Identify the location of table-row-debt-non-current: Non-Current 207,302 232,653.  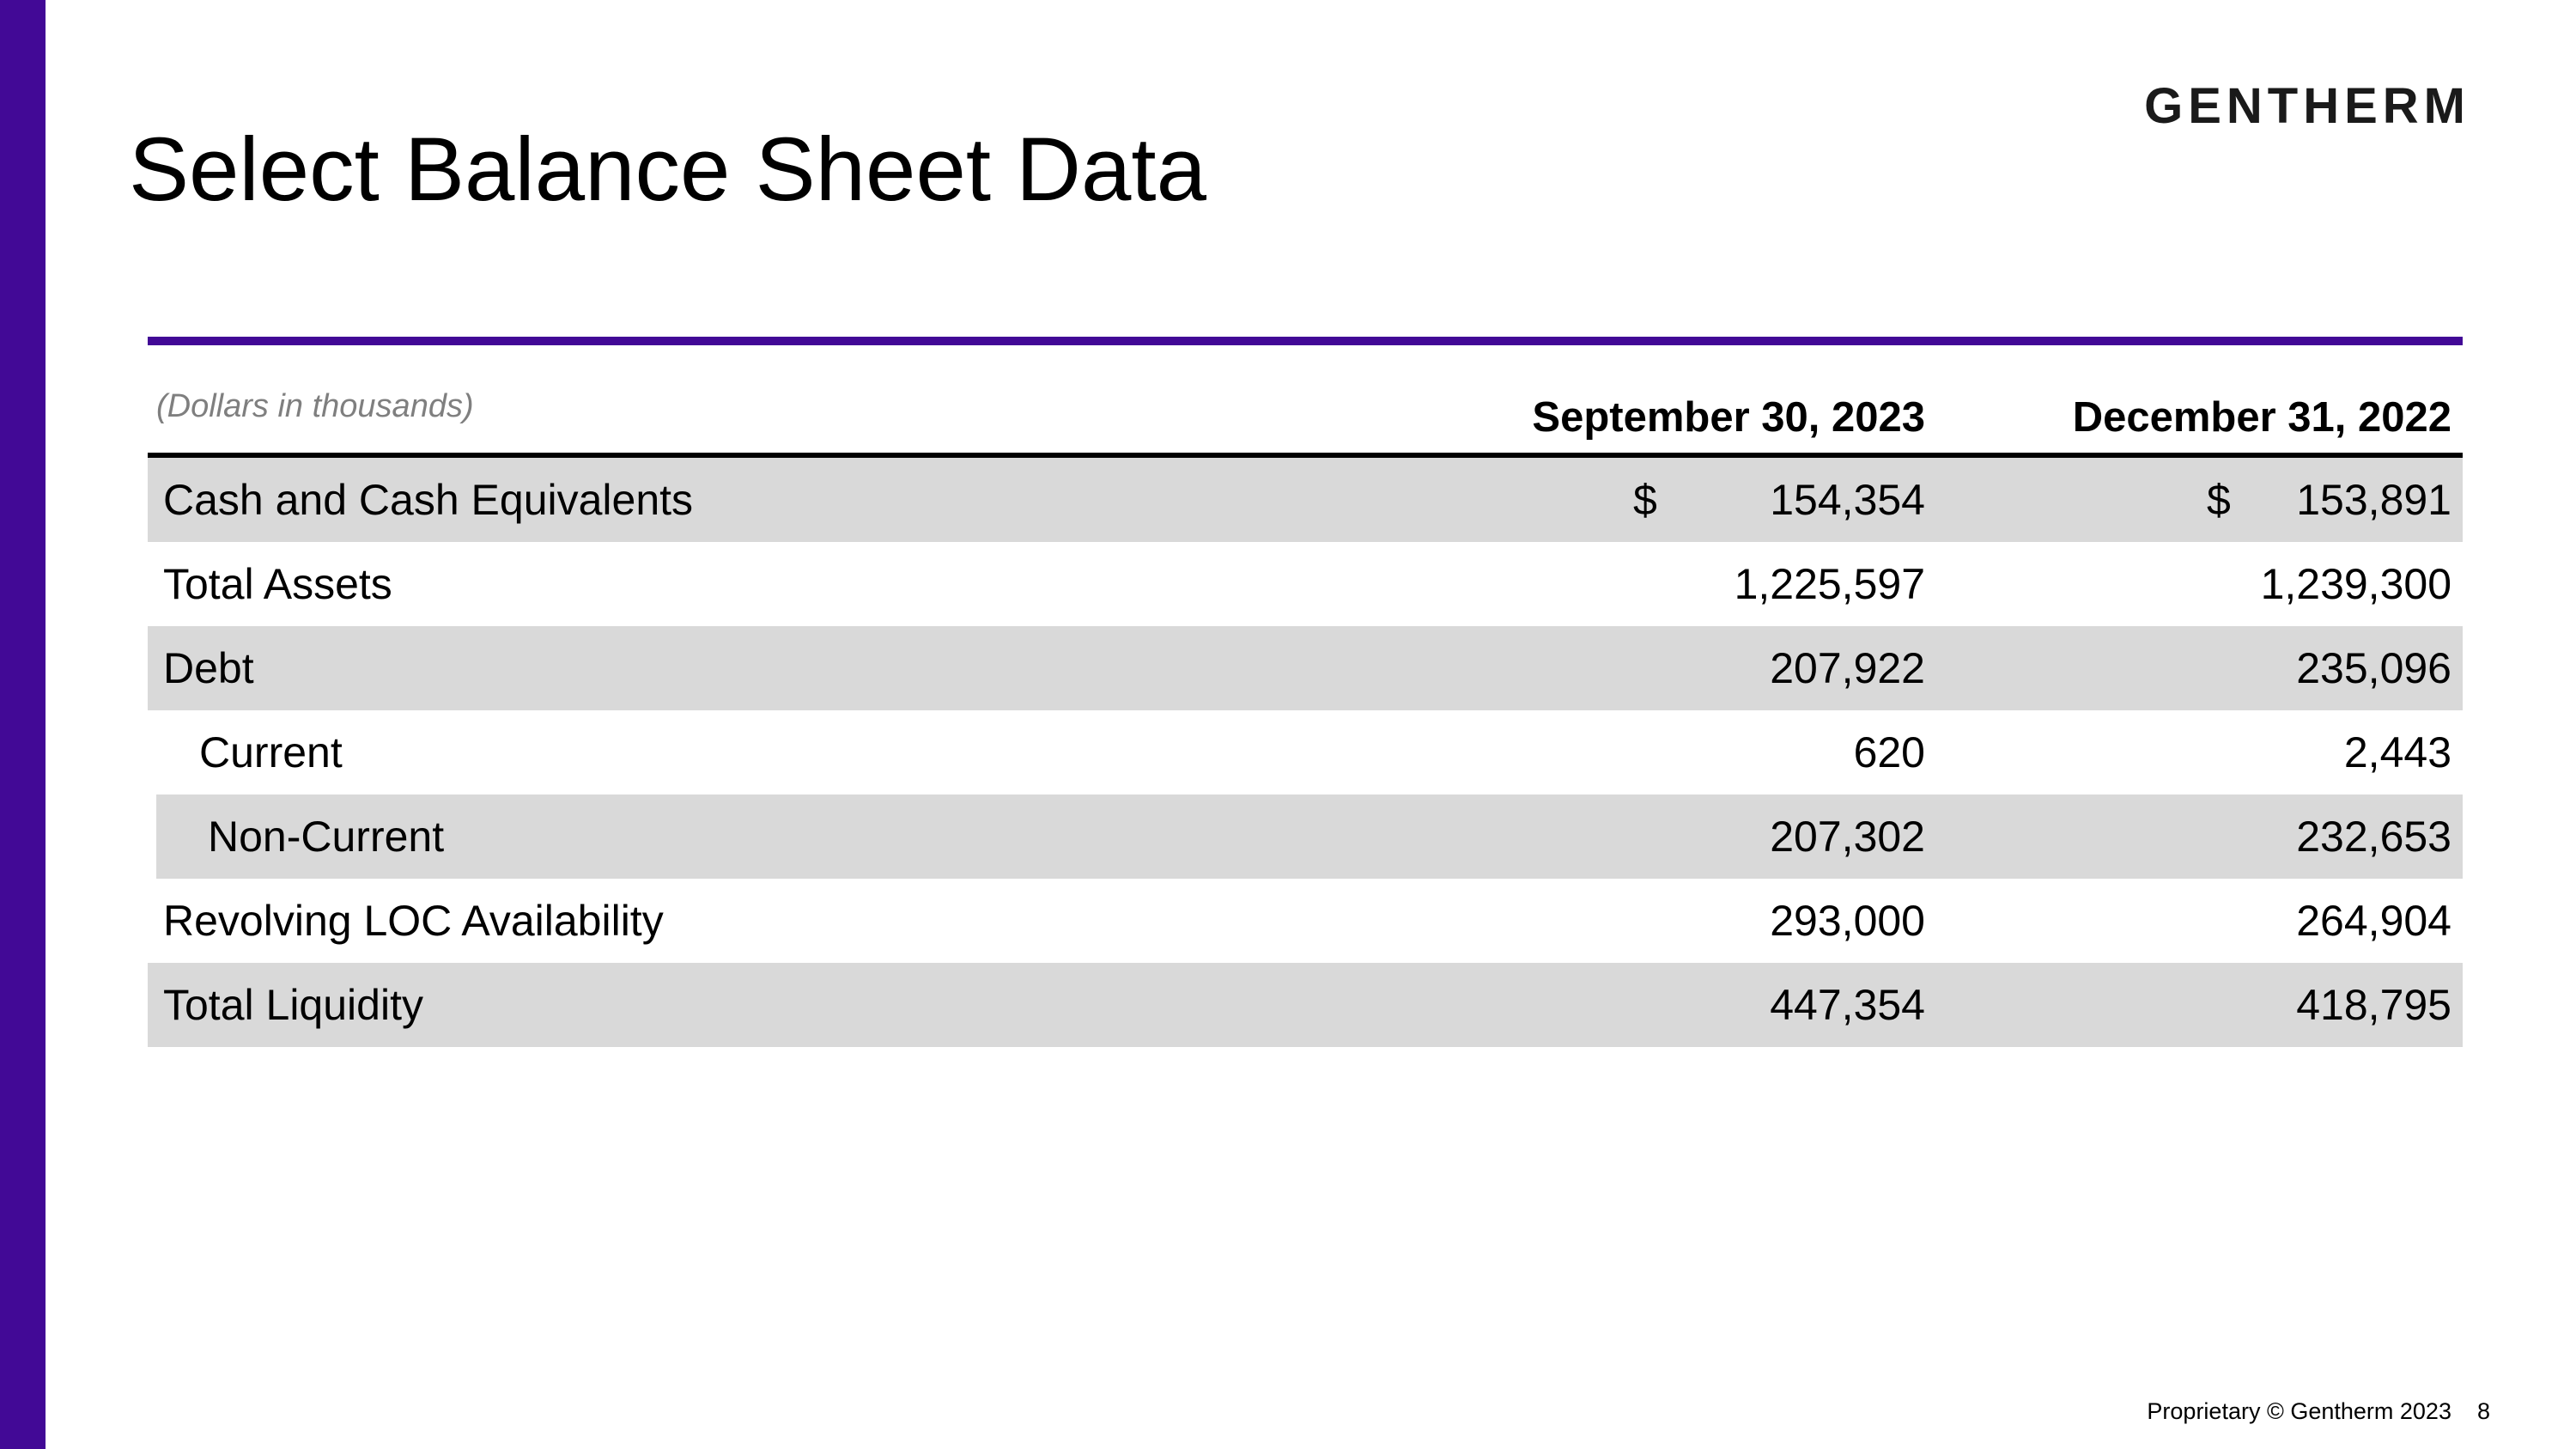
(1305, 837).